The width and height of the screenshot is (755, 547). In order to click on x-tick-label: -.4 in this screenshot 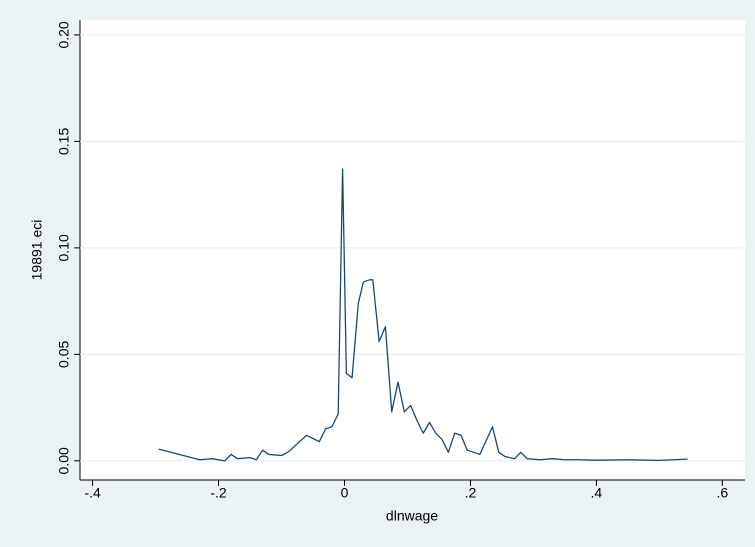, I will do `click(92, 493)`.